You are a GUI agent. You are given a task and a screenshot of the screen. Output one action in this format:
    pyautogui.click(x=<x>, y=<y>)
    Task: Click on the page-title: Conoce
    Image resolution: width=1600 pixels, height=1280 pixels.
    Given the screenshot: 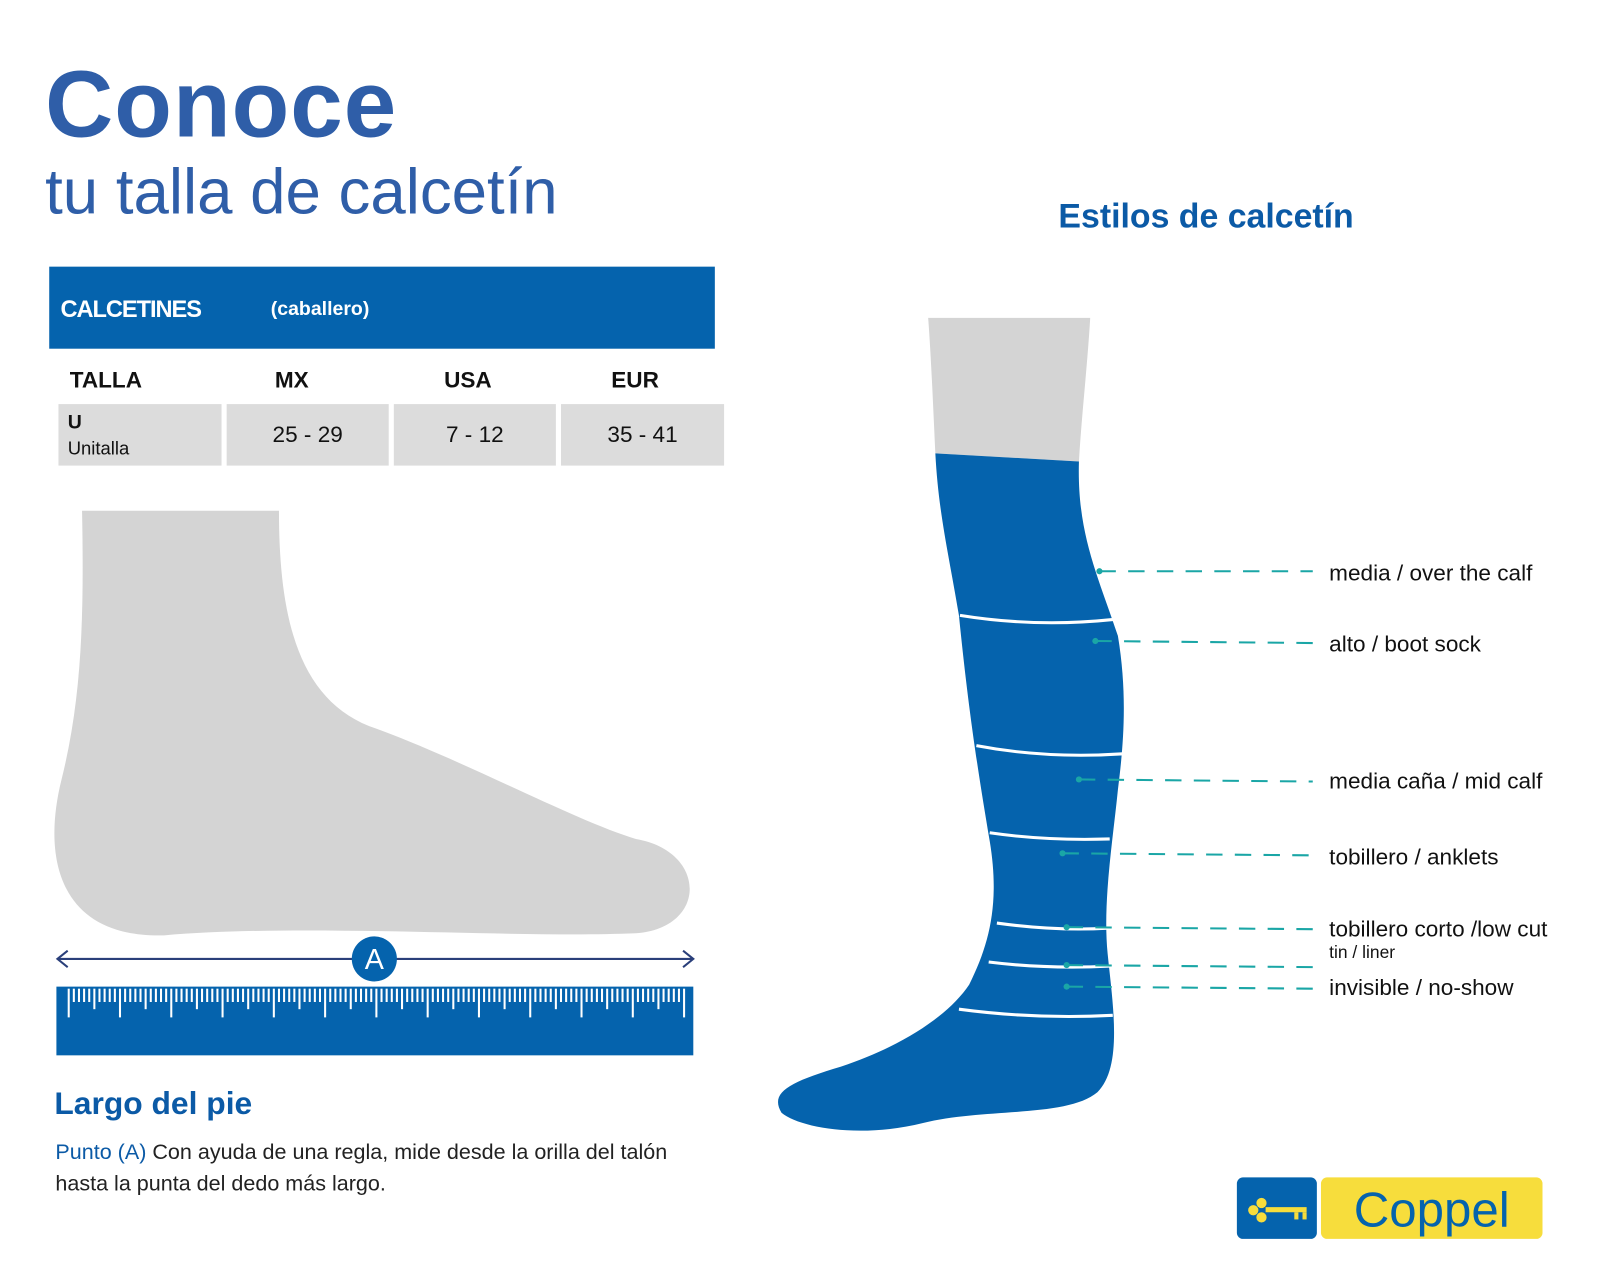 What is the action you would take?
    pyautogui.click(x=221, y=104)
    